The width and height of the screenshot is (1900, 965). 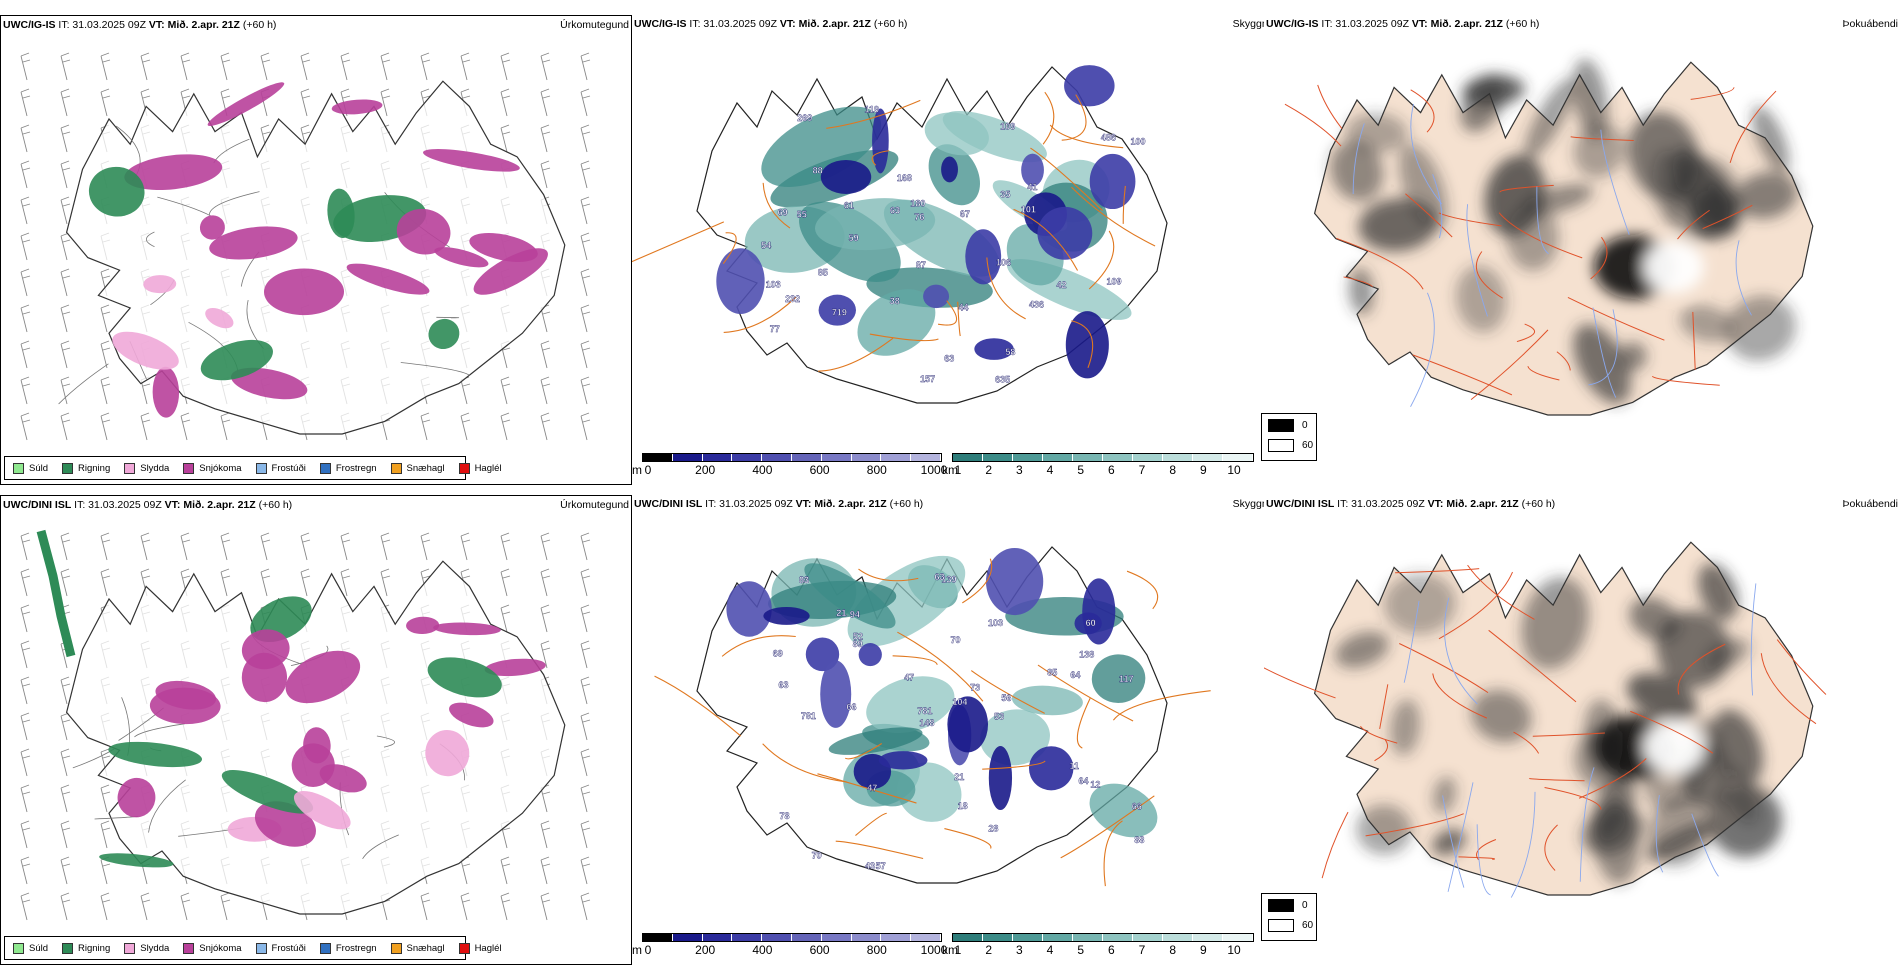 I want to click on panel-title: Þokuábendi, so click(x=1870, y=504).